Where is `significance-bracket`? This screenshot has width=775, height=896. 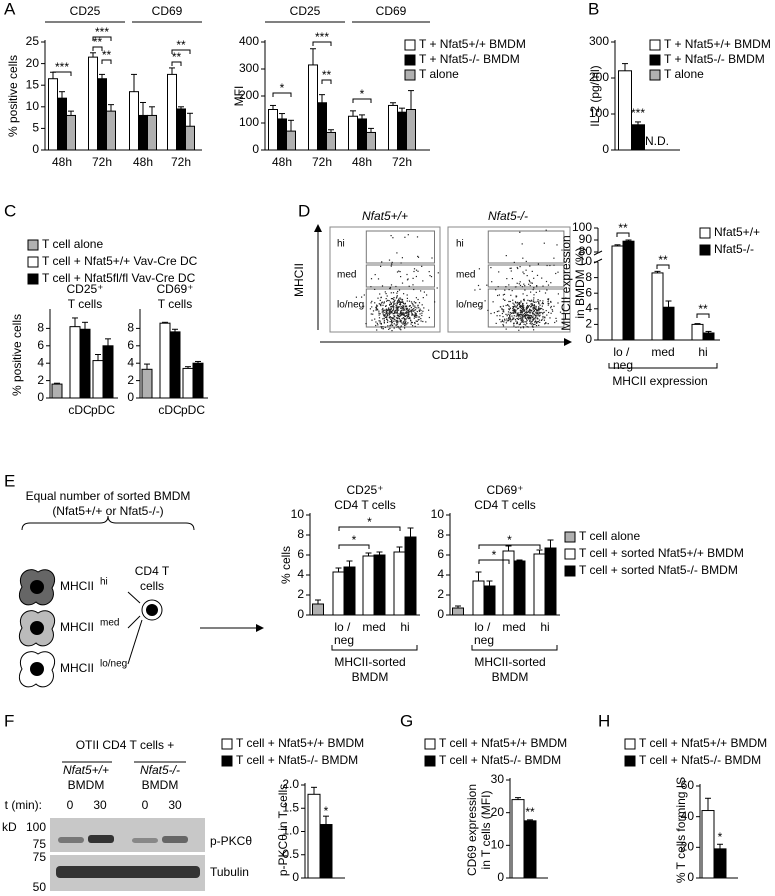 significance-bracket is located at coordinates (369, 528).